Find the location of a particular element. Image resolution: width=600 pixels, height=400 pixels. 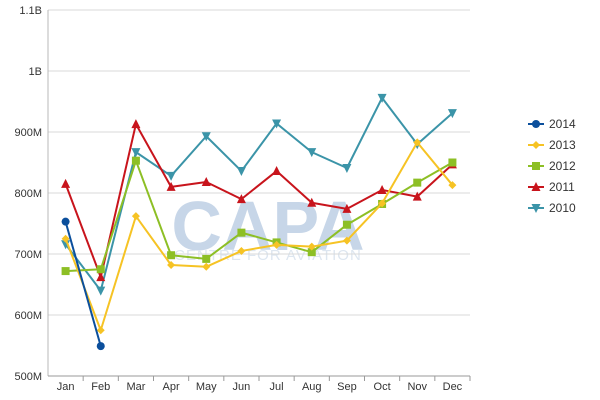

y-tick-label-2: 700M is located at coordinates (28, 255).